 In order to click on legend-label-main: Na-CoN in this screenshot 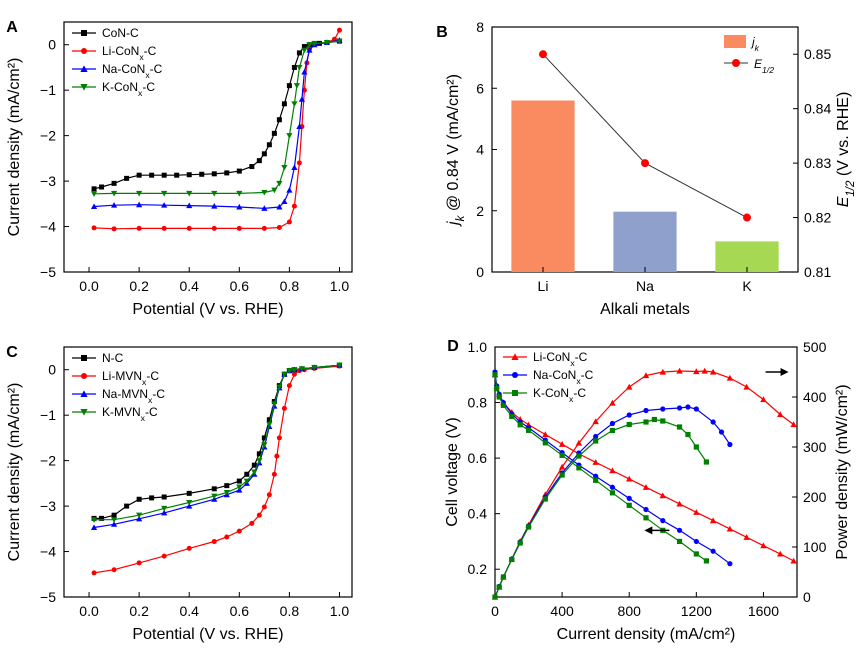, I will do `click(554, 375)`.